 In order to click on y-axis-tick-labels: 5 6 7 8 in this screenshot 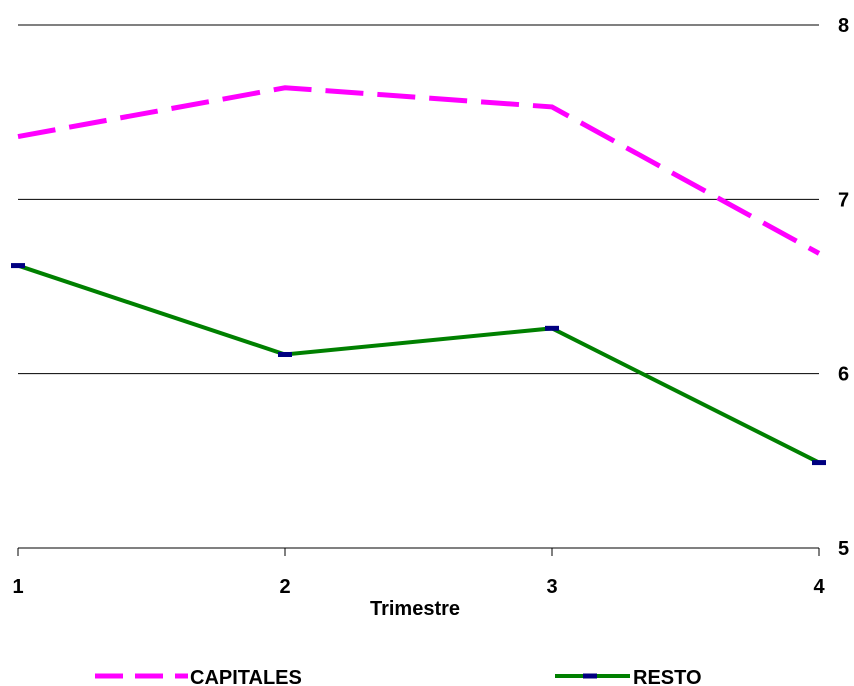, I will do `click(843, 287)`.